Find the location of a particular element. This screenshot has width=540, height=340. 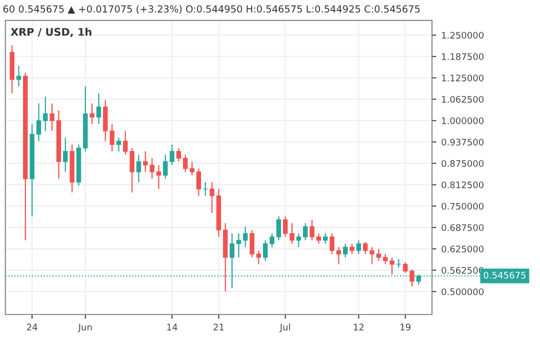

y-tick-label: 1.187500 is located at coordinates (463, 56).